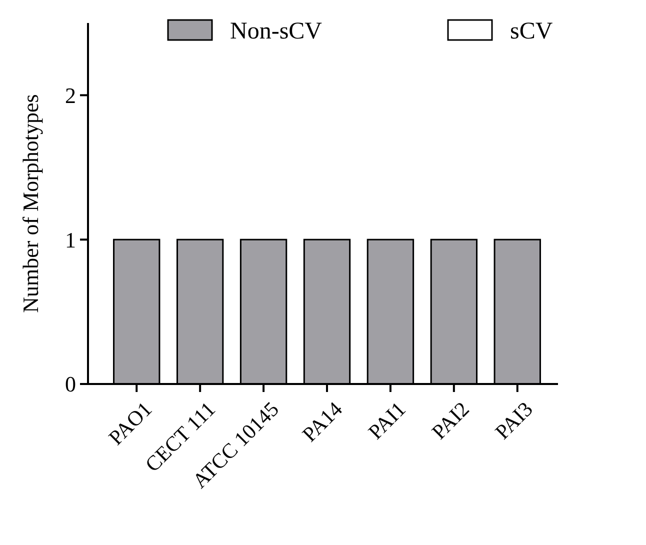 This screenshot has width=646, height=545. What do you see at coordinates (532, 31) in the screenshot?
I see `legend-label: sCV` at bounding box center [532, 31].